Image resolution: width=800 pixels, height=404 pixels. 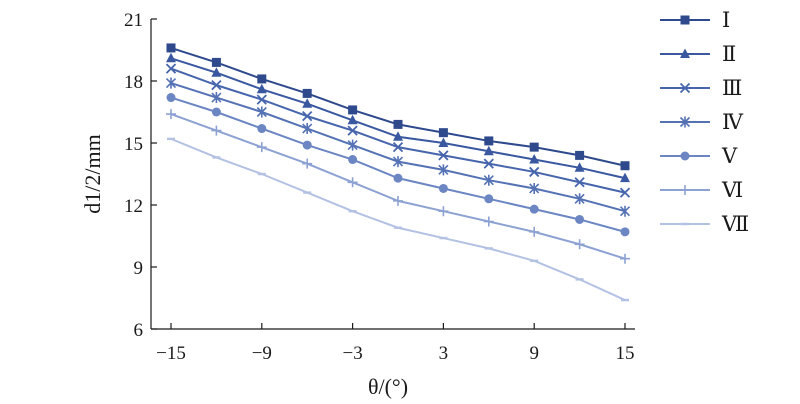 I want to click on y-tick-label: 6, so click(x=139, y=330).